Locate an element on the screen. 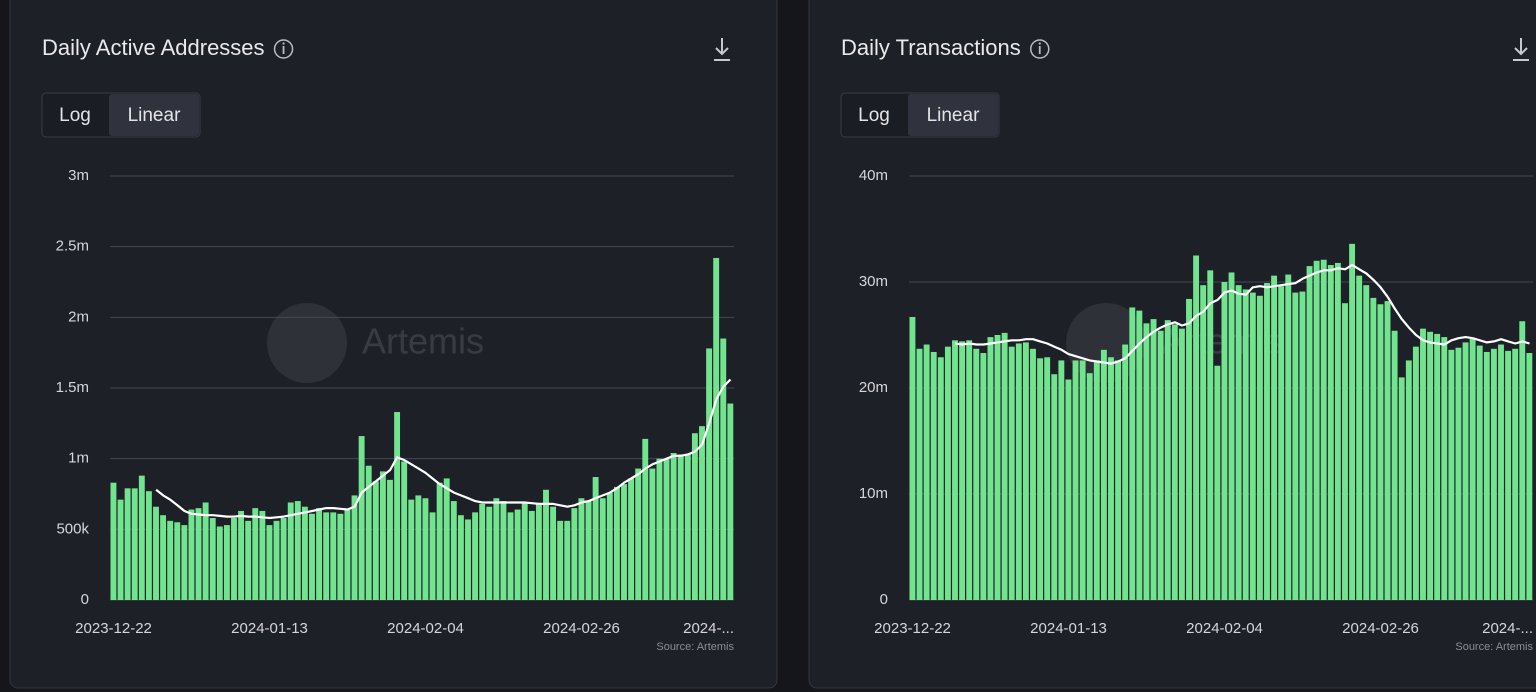  x-tick-label: 2023-12-22 is located at coordinates (912, 628).